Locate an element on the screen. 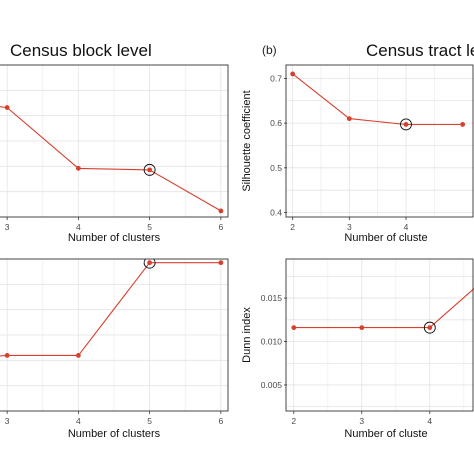 The image size is (474, 474). y-axis-label: Dunn index is located at coordinates (247, 335).